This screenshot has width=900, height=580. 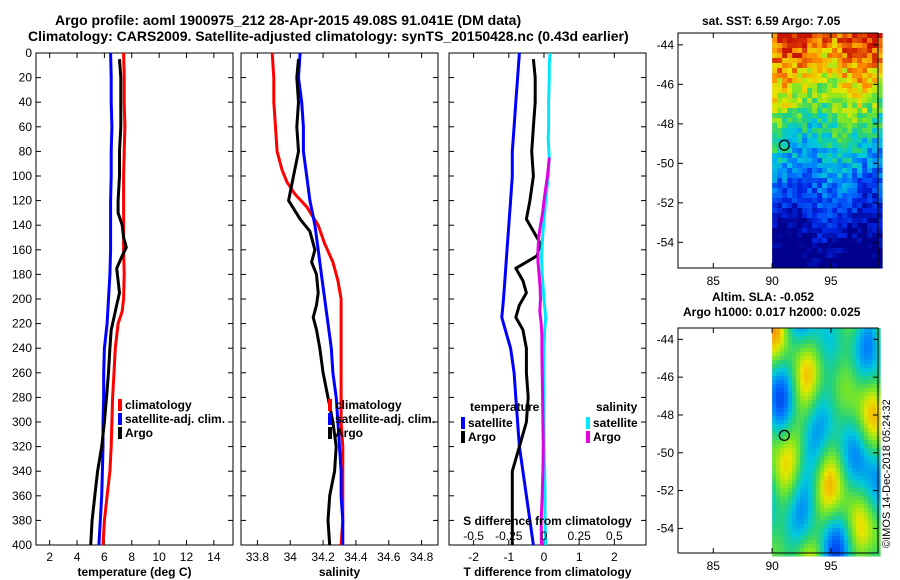 I want to click on sla-y-tick-label: -44, so click(x=666, y=339).